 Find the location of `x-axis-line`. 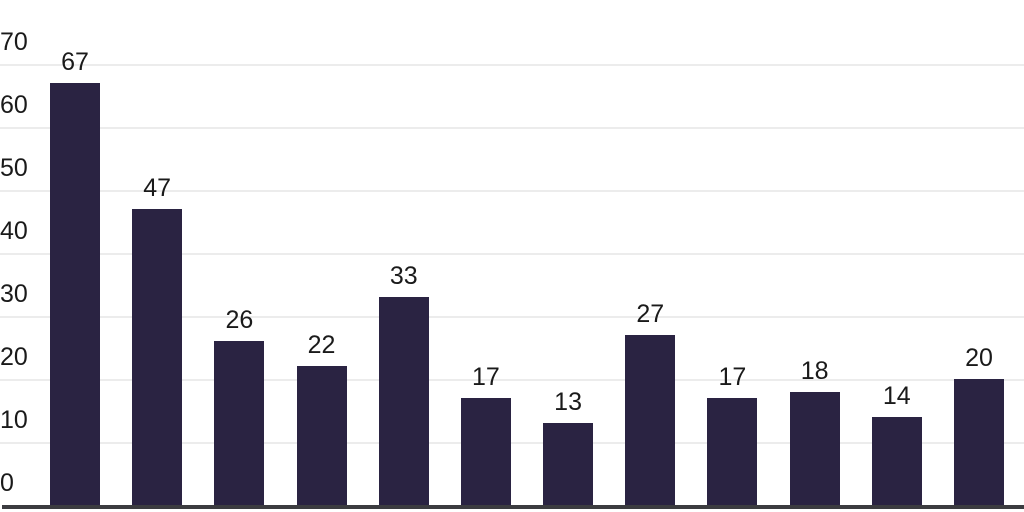

x-axis-line is located at coordinates (513, 507).